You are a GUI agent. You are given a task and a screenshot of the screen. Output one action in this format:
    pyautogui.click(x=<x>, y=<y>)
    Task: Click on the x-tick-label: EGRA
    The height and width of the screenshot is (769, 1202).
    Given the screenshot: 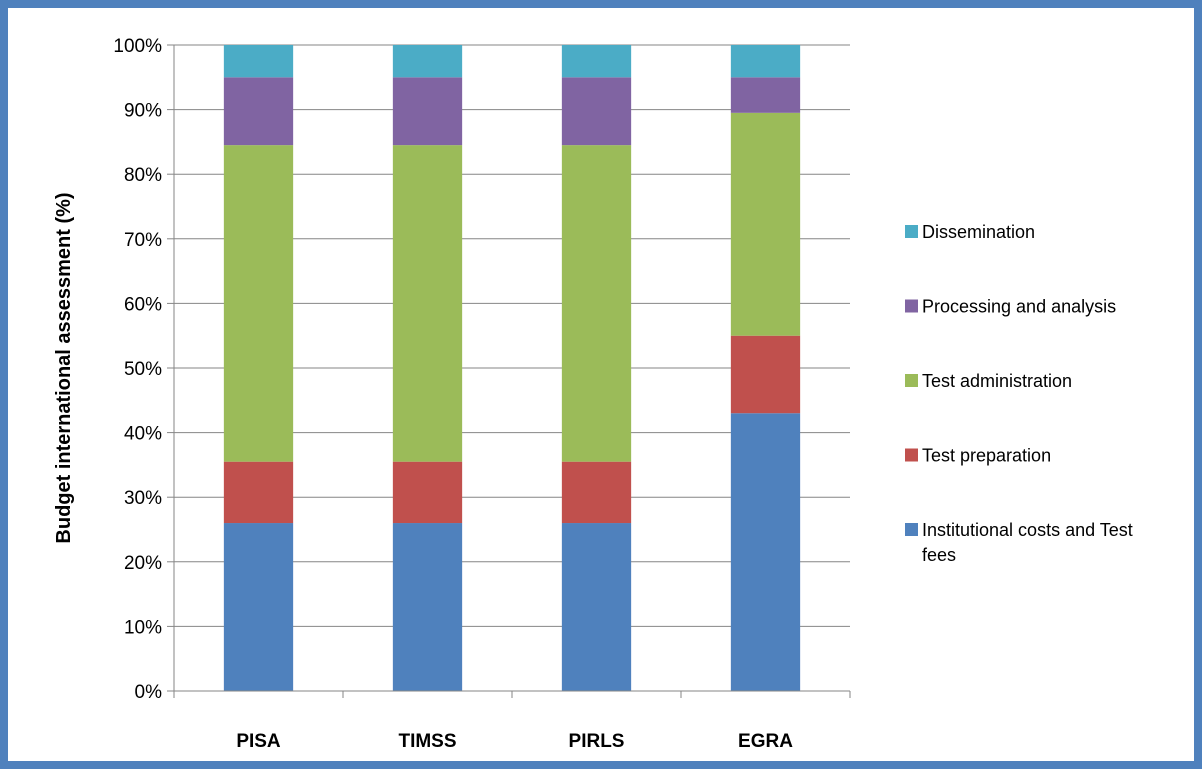 What is the action you would take?
    pyautogui.click(x=765, y=741)
    